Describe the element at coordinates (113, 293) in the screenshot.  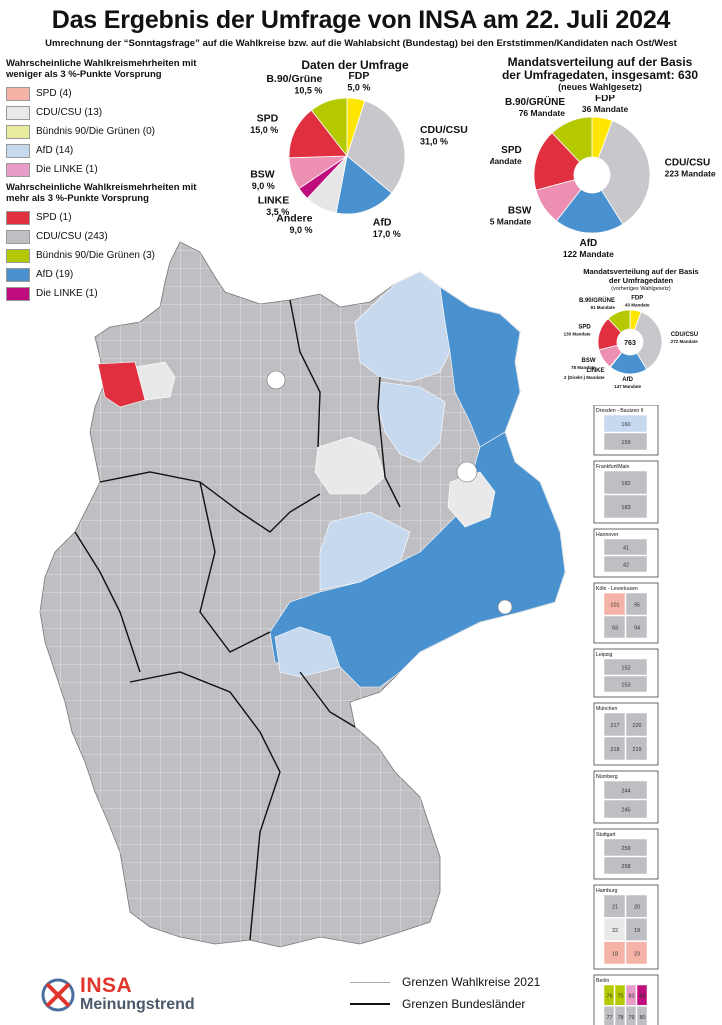
I see `legend-strong-item: Die LINKE (1)` at that location.